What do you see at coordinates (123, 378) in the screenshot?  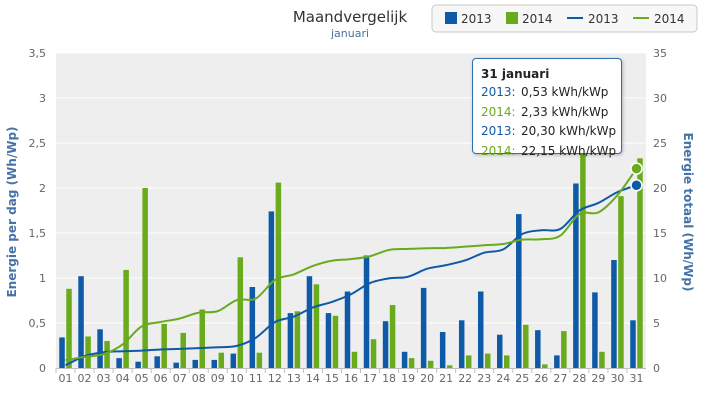 I see `x-tick-label: 04` at bounding box center [123, 378].